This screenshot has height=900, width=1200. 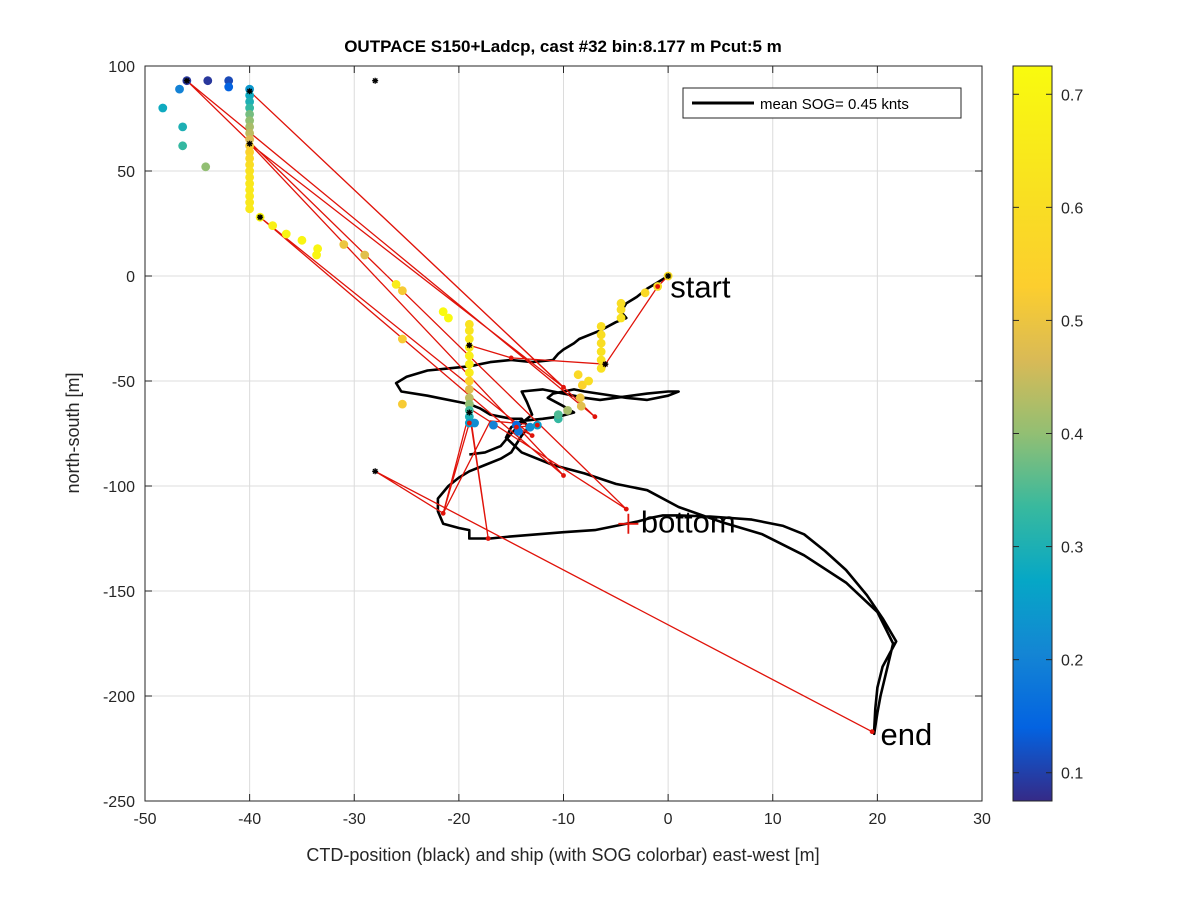 I want to click on y-tick-label: -200, so click(x=119, y=697).